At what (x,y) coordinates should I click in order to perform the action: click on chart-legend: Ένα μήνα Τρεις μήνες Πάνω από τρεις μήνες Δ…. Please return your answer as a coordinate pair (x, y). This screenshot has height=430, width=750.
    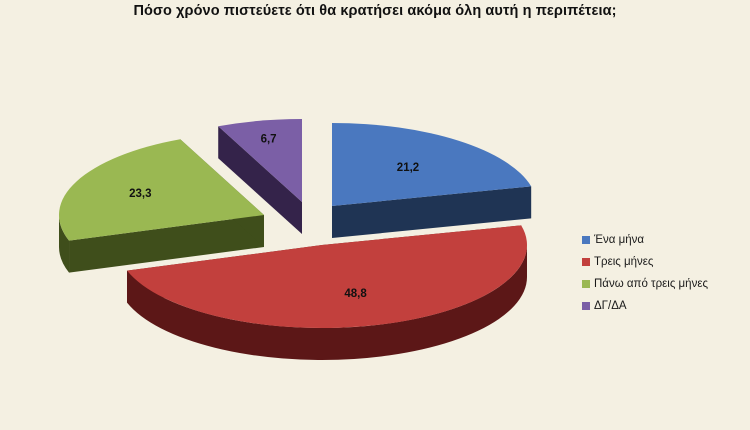
    Looking at the image, I should click on (645, 273).